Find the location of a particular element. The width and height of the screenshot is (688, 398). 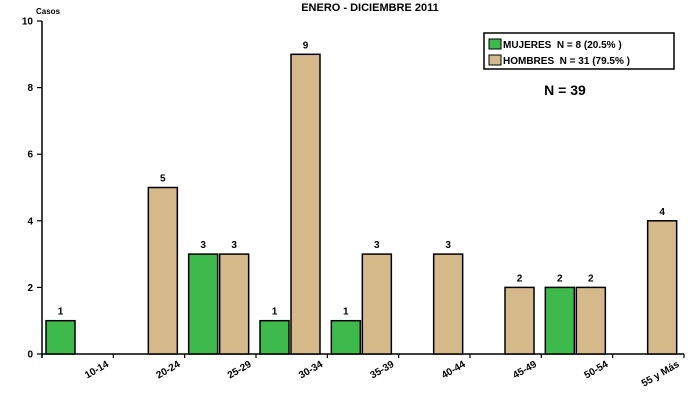

data-label: 4 is located at coordinates (662, 212).